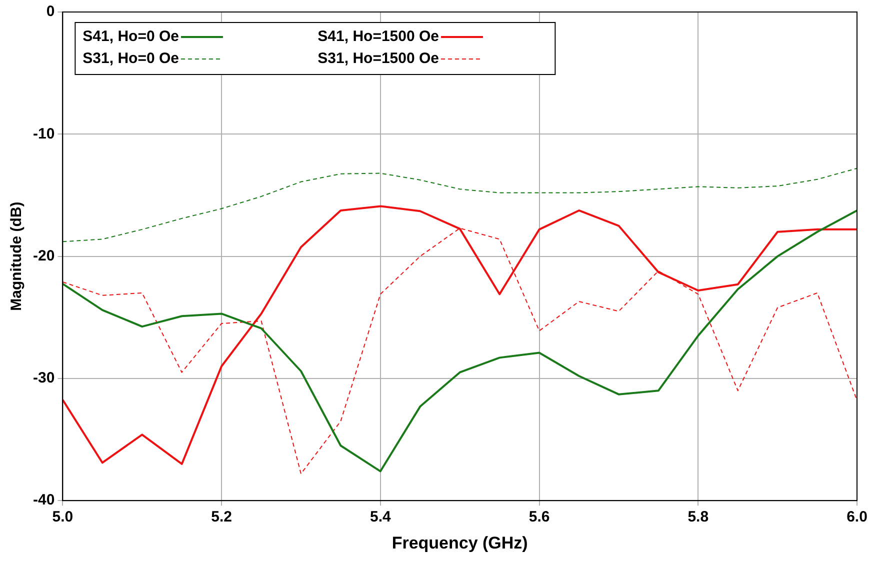  Describe the element at coordinates (50, 11) in the screenshot. I see `y-tick-label: 0` at that location.